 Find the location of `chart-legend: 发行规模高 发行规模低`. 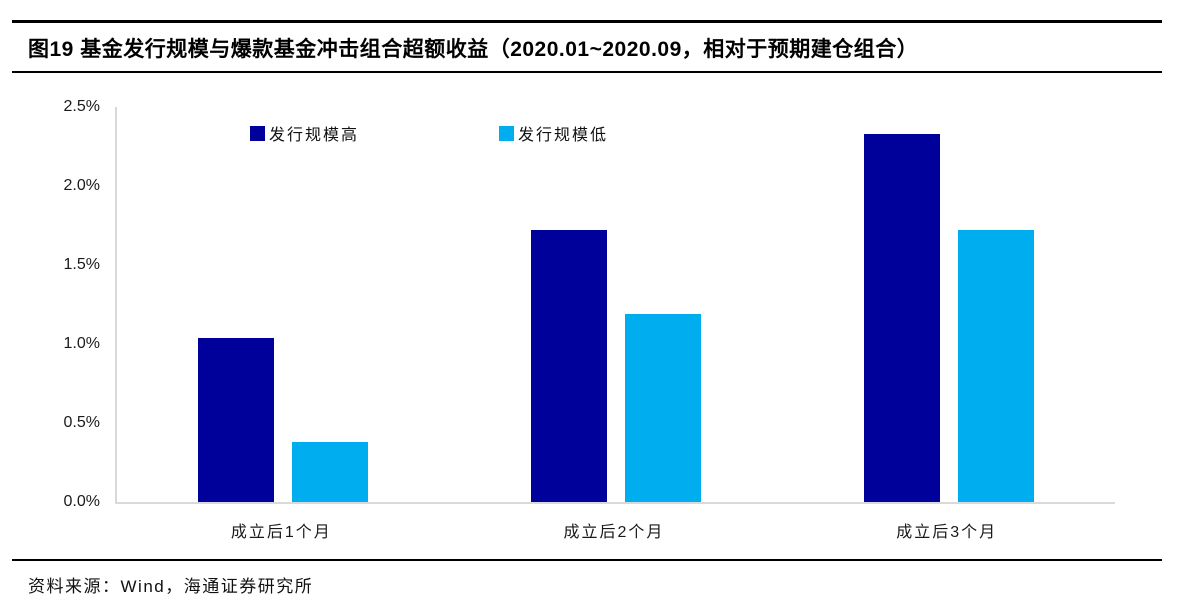

chart-legend: 发行规模高 发行规模低 is located at coordinates (429, 133).